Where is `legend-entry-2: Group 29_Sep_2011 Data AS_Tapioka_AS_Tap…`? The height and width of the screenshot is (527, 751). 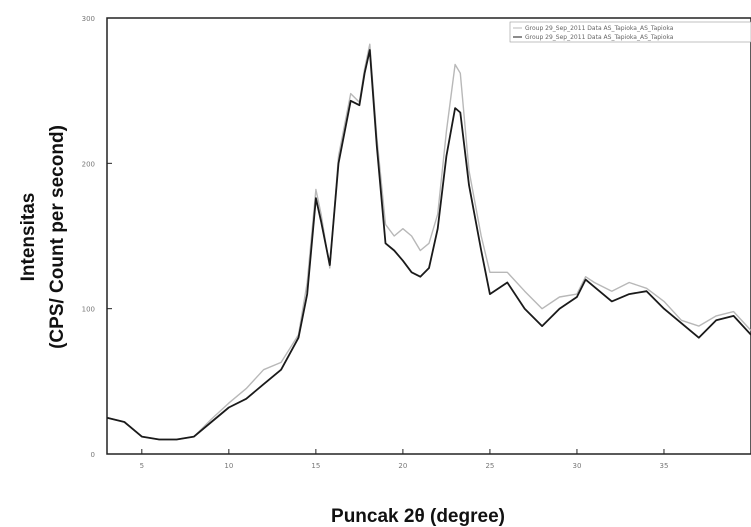 legend-entry-2: Group 29_Sep_2011 Data AS_Tapioka_AS_Tap… is located at coordinates (599, 37).